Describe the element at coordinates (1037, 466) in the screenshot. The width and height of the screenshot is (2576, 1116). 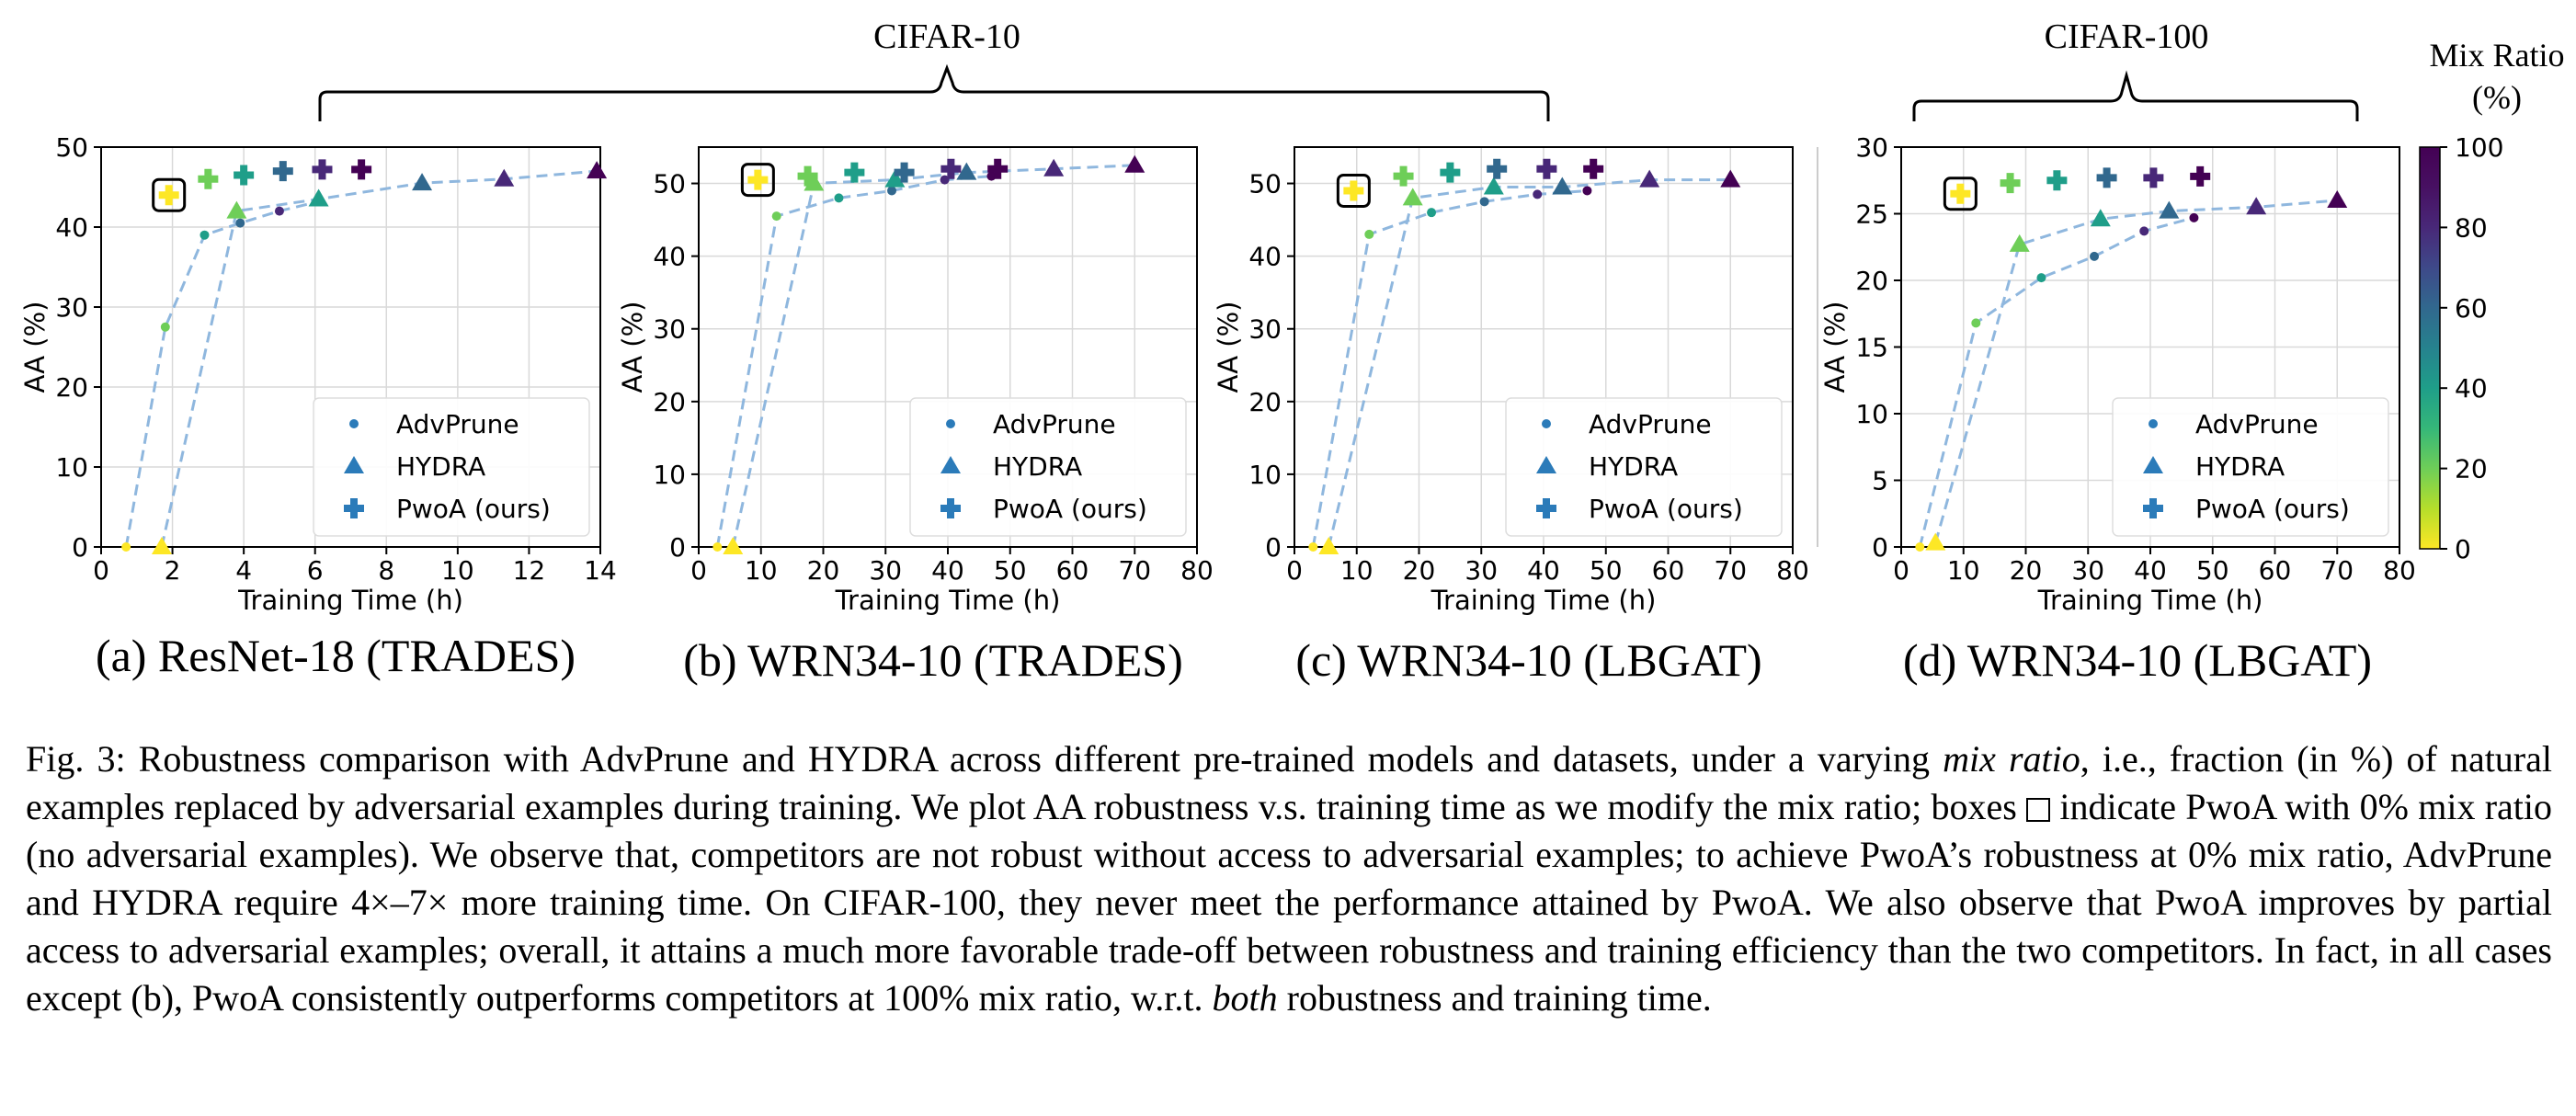
I see `legend-label: HYDRA` at that location.